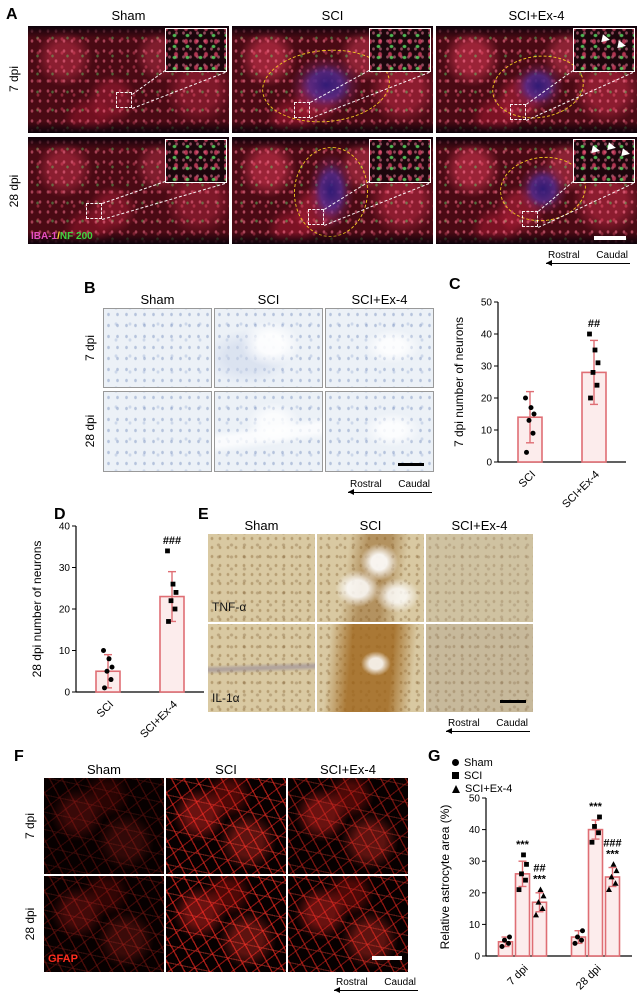  I want to click on nissl-b-sham-7dpi, so click(157, 348).